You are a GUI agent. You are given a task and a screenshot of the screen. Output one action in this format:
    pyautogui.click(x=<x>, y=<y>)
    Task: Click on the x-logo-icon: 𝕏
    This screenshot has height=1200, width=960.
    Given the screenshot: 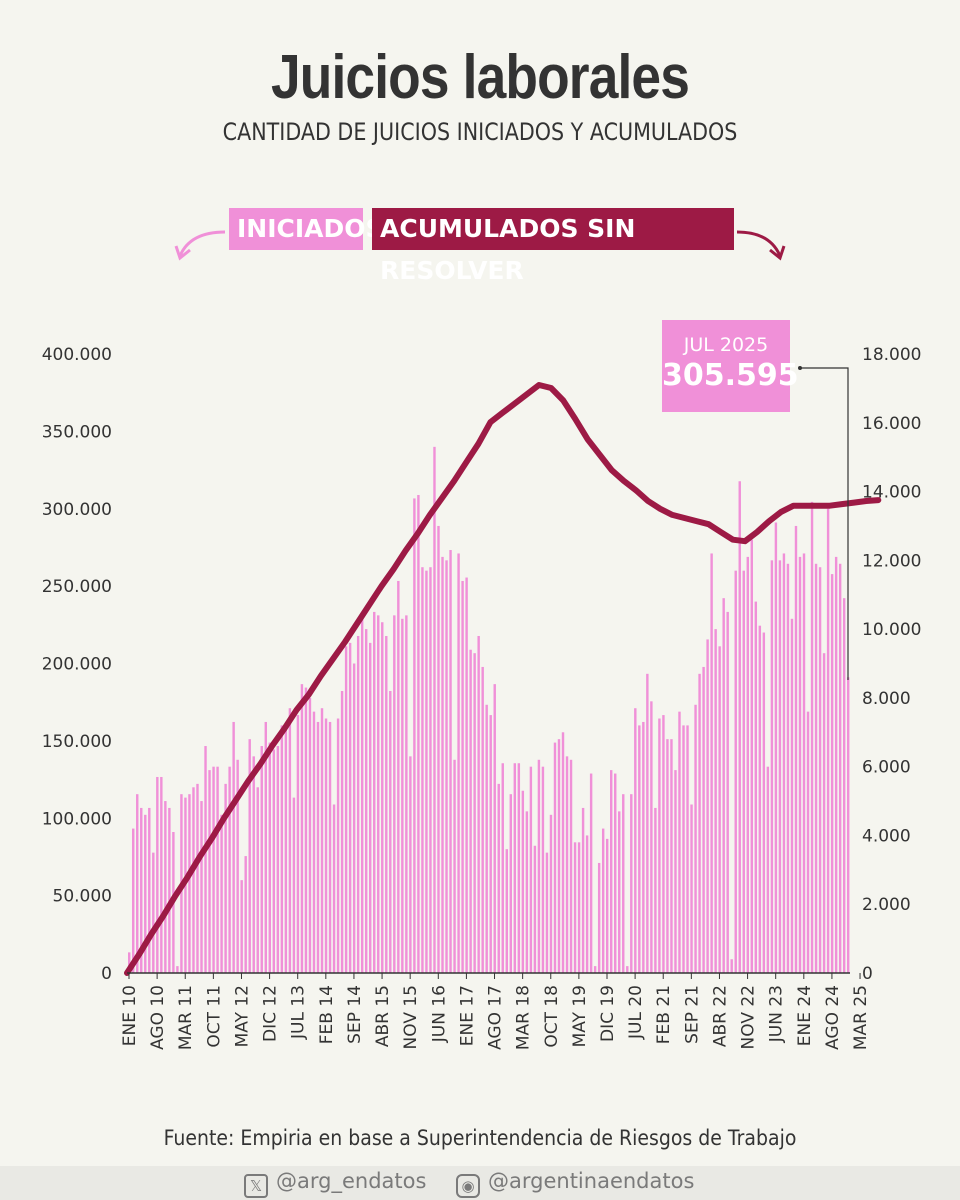 What is the action you would take?
    pyautogui.click(x=256, y=1186)
    